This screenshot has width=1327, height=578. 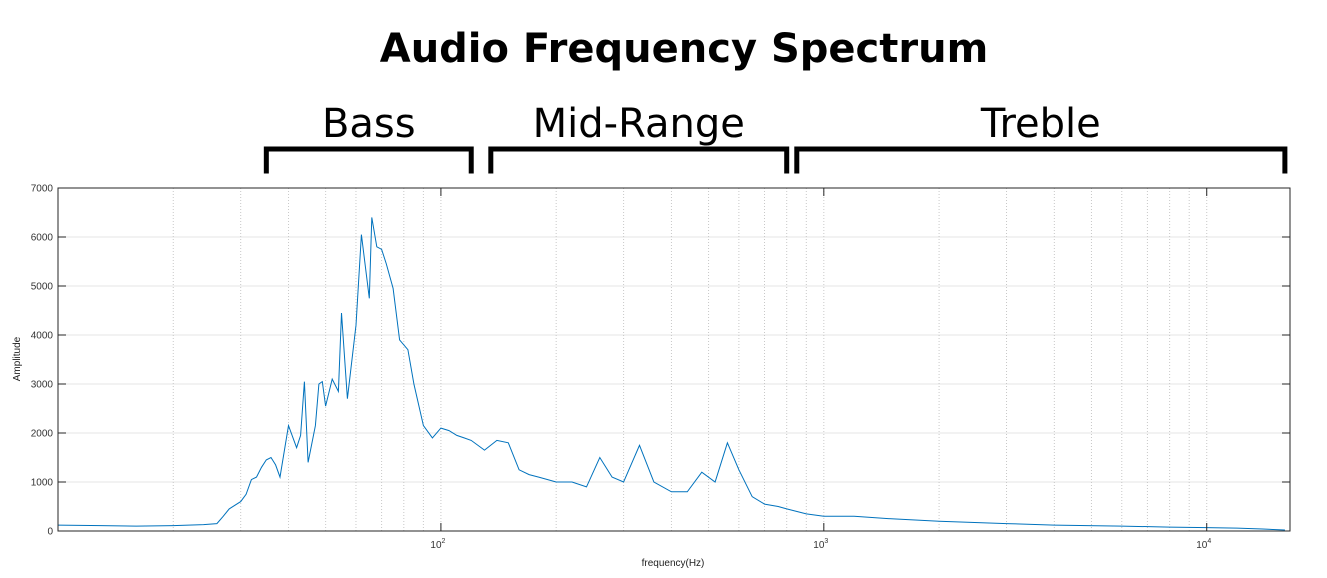 I want to click on frequency-bands: Bass Mid-Range Treble, so click(x=775, y=137).